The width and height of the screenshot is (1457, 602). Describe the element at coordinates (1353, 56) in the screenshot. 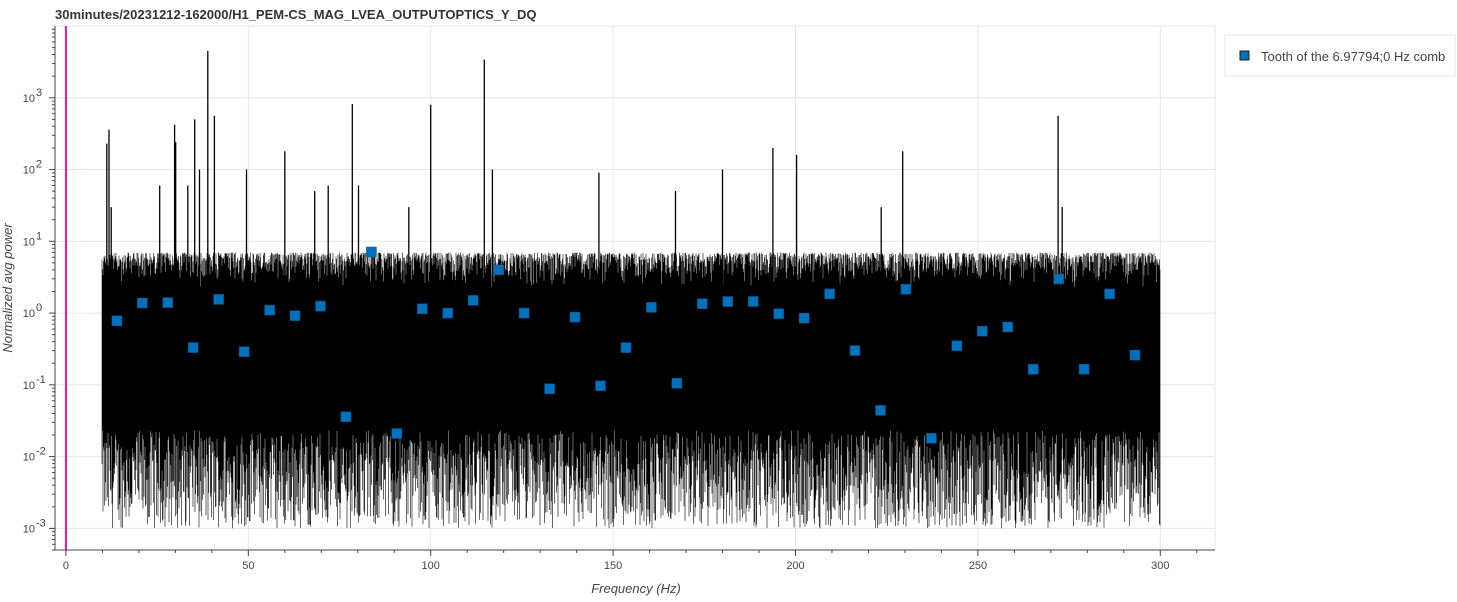

I see `legend-label: Tooth of the 6.97794;0 Hz comb` at that location.